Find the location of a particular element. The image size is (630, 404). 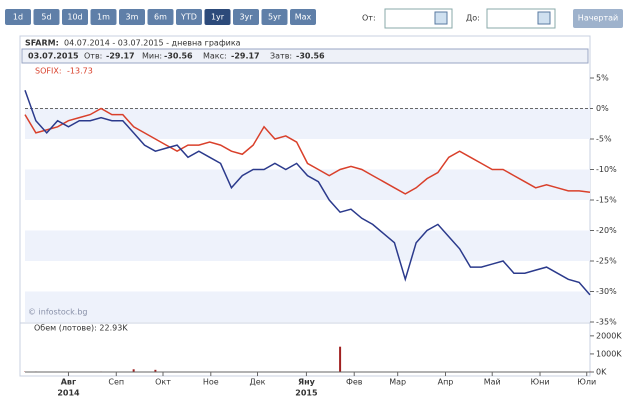

x-tick-label: Мар is located at coordinates (397, 382).